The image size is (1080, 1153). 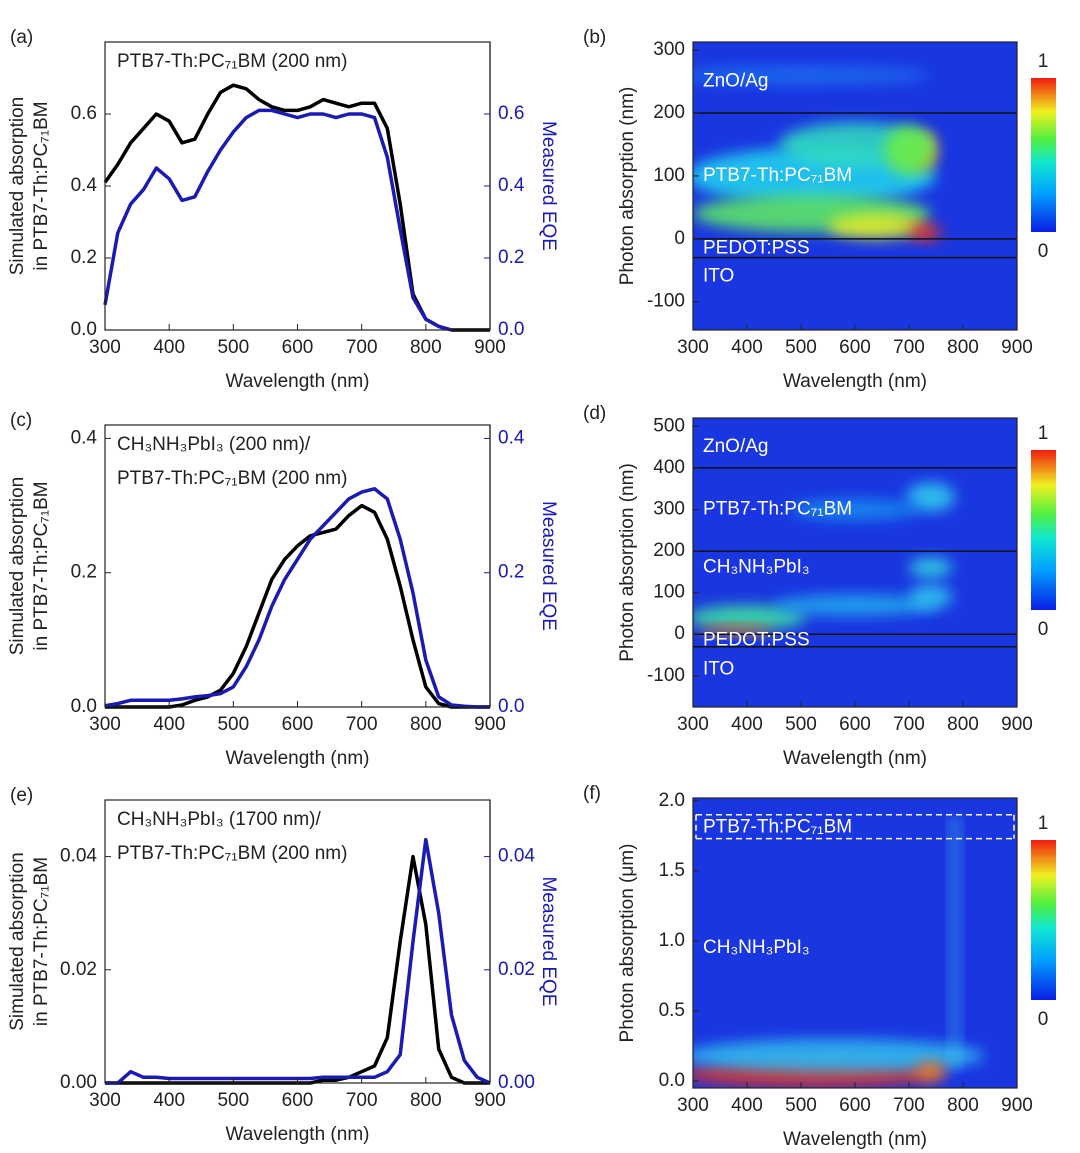 I want to click on y-tick-label: 0.2, so click(x=84, y=257).